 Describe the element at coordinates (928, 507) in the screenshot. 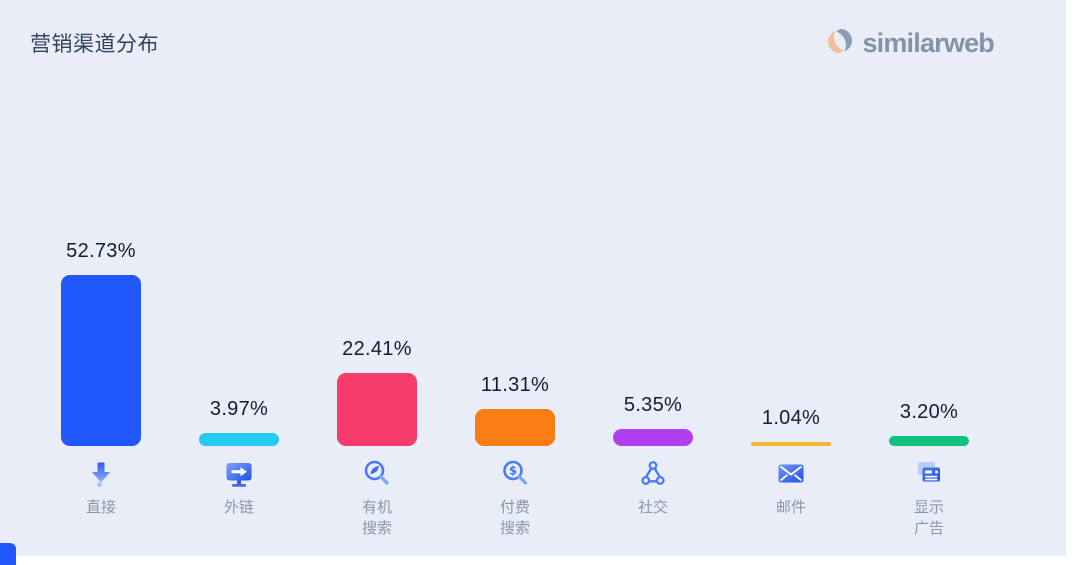

I see `category-line: 显示` at that location.